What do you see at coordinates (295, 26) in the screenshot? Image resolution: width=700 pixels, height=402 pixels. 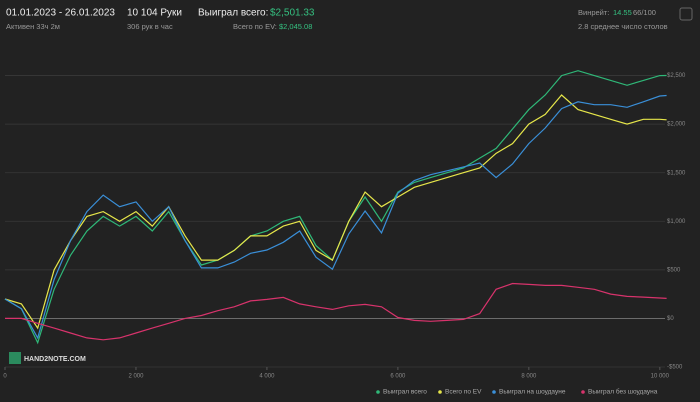 I see `ev-value: $2,045.08` at bounding box center [295, 26].